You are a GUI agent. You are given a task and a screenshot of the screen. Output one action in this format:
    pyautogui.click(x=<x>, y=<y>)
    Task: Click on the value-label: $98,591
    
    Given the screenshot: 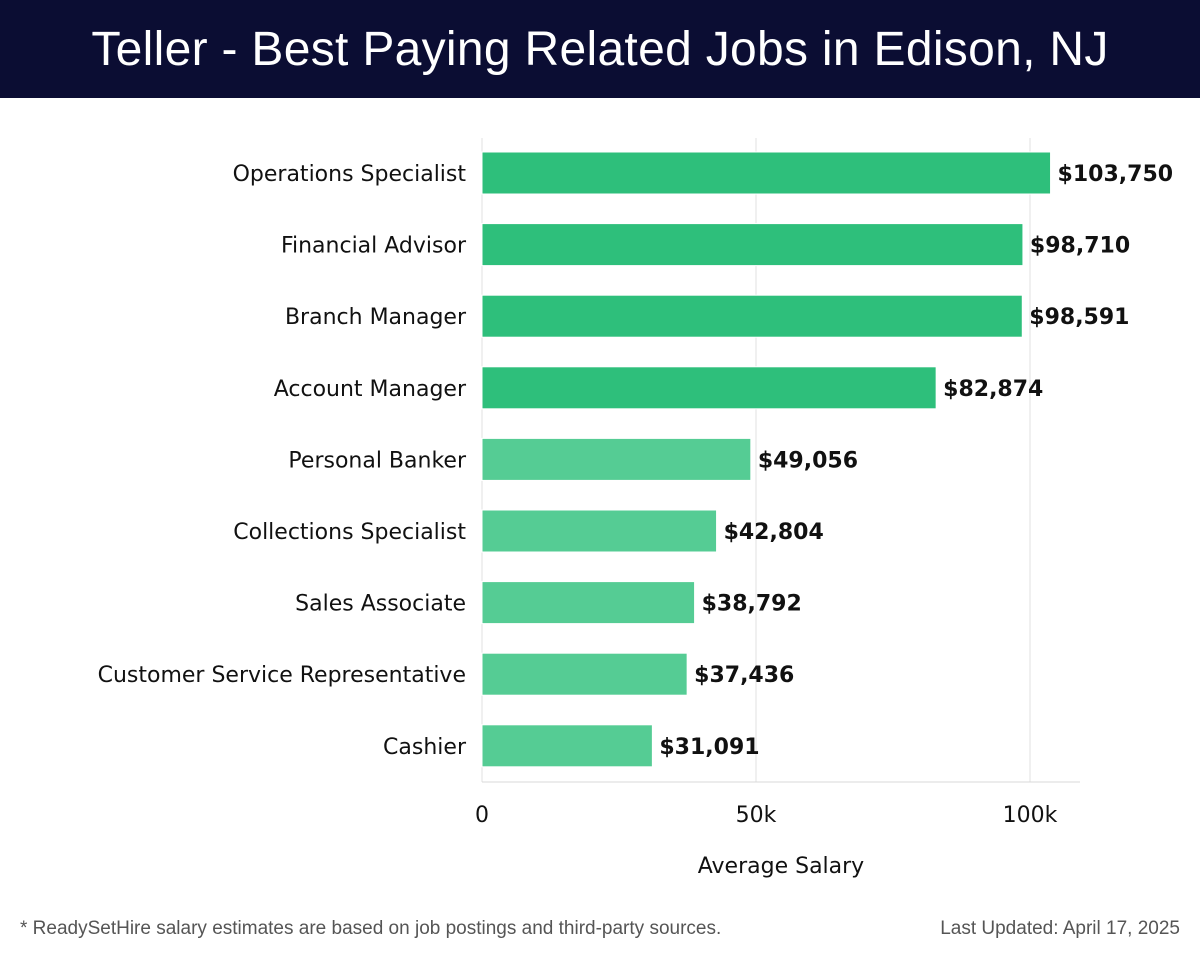 What is the action you would take?
    pyautogui.click(x=1079, y=317)
    